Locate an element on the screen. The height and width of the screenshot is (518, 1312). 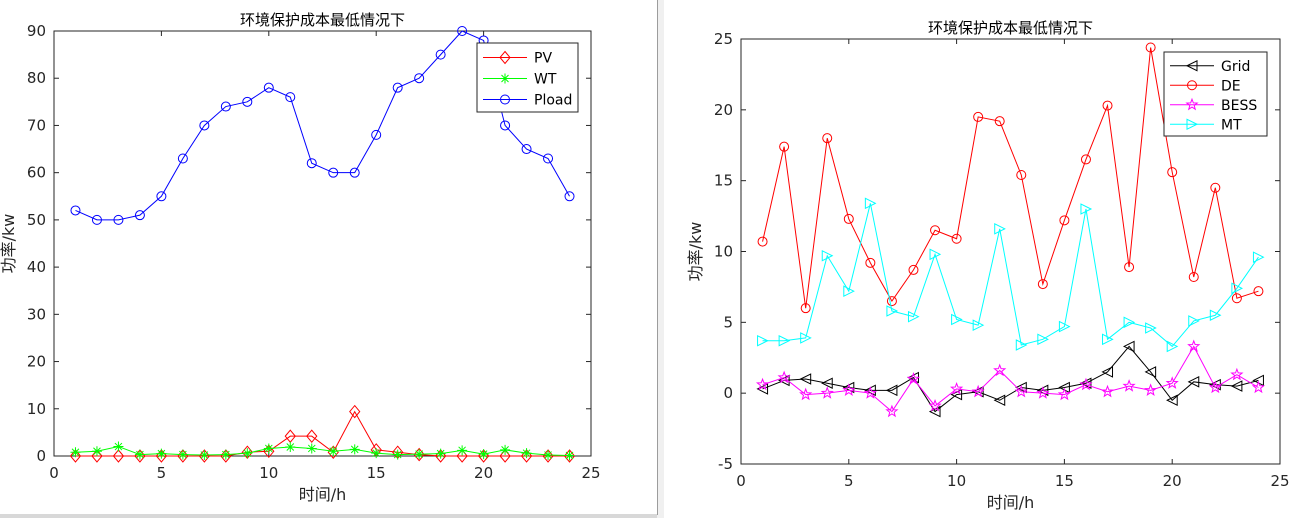
y-tick-label: 15 is located at coordinates (723, 181).